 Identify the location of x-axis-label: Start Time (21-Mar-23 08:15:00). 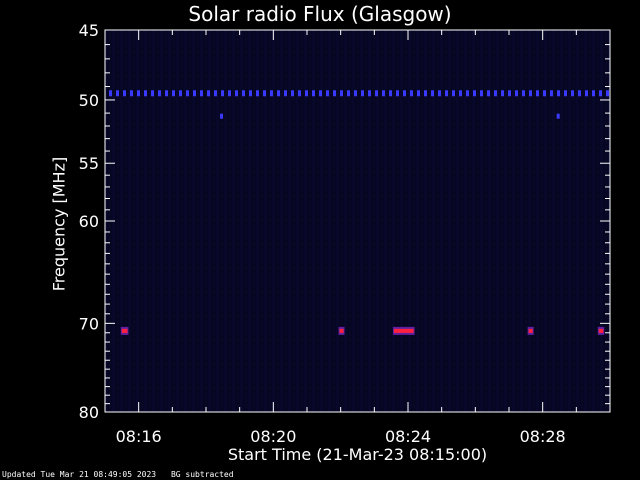
(357, 454).